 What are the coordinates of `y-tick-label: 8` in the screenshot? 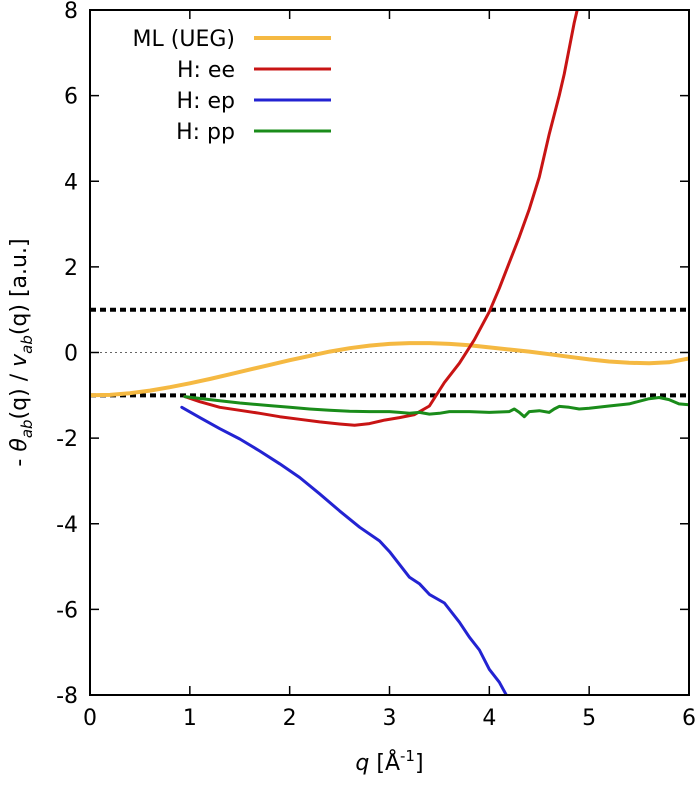 It's located at (71, 12).